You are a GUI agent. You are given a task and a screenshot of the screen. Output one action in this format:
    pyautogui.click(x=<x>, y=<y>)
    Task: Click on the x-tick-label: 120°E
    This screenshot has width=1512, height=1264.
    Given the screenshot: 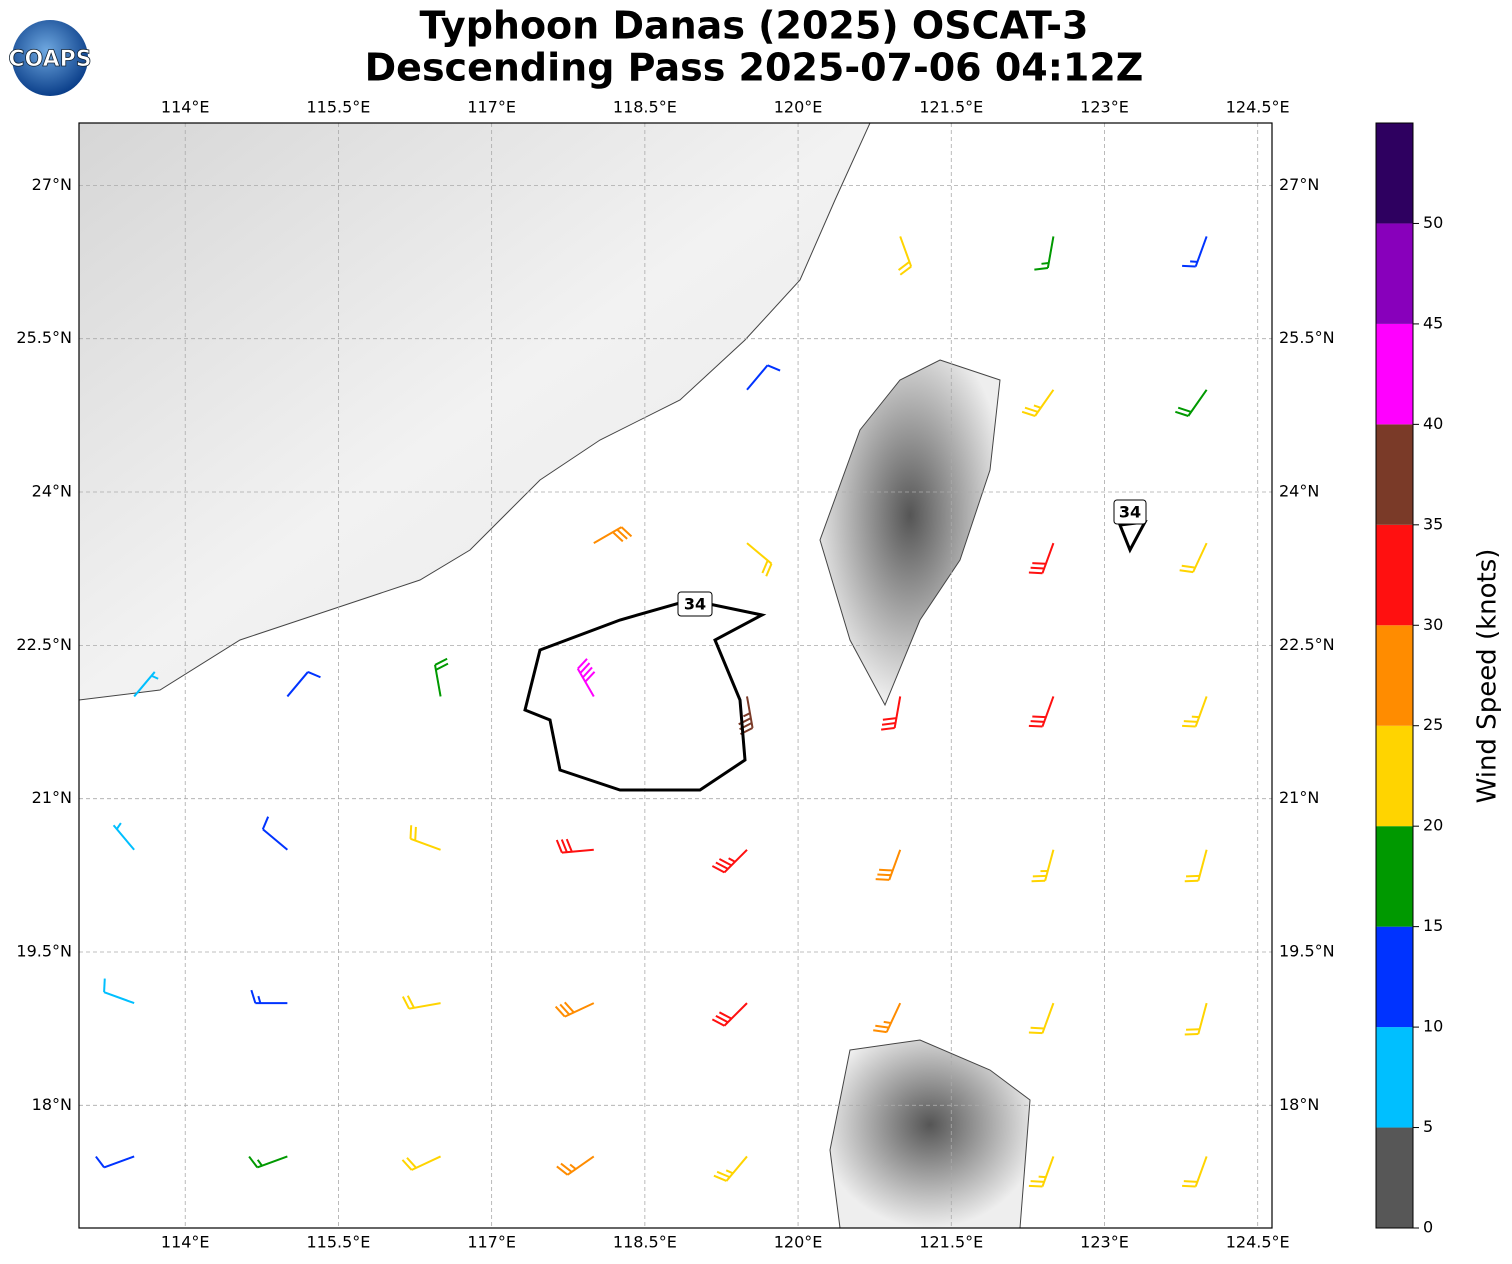 What is the action you would take?
    pyautogui.click(x=798, y=107)
    